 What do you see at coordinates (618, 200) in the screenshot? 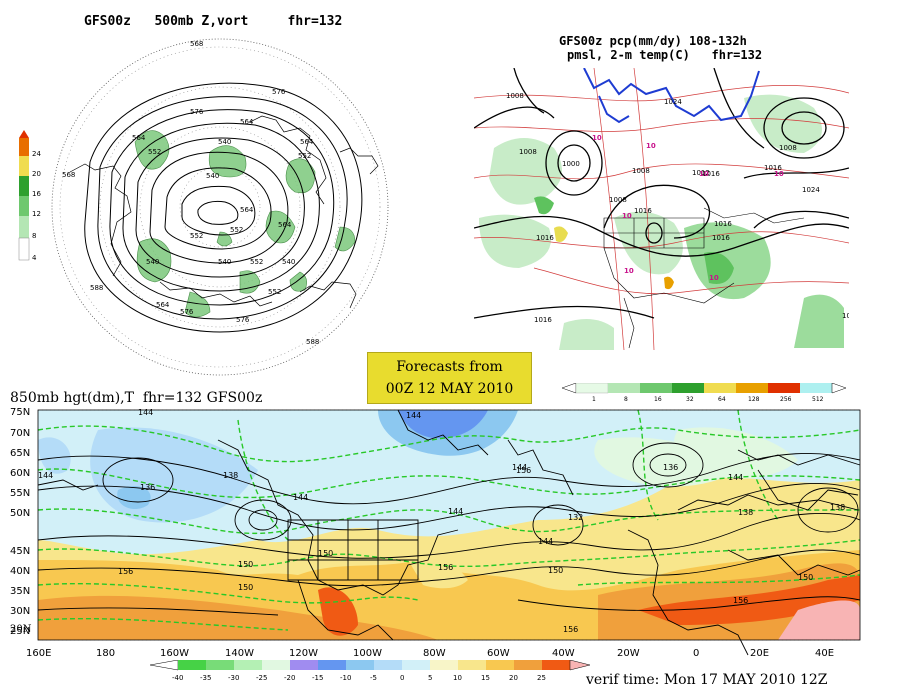
I see `svg-text: 1008` at bounding box center [618, 200].